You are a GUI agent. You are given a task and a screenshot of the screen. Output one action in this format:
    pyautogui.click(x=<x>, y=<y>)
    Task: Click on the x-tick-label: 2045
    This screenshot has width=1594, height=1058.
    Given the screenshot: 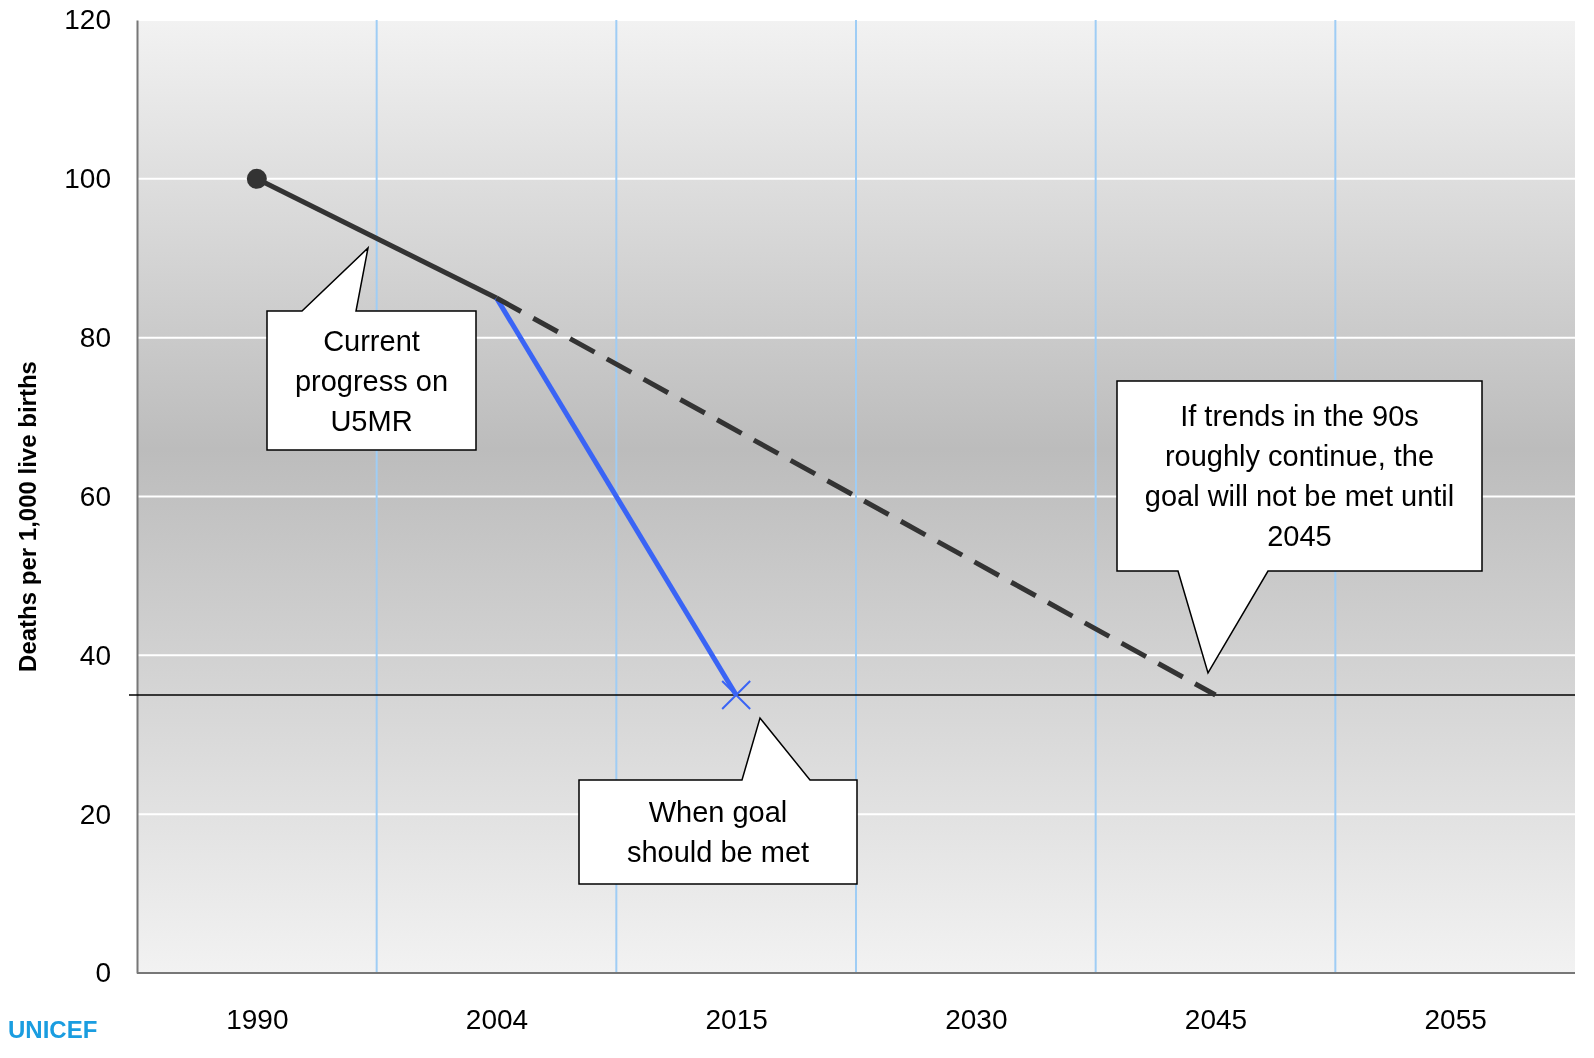 What is the action you would take?
    pyautogui.click(x=1216, y=1019)
    